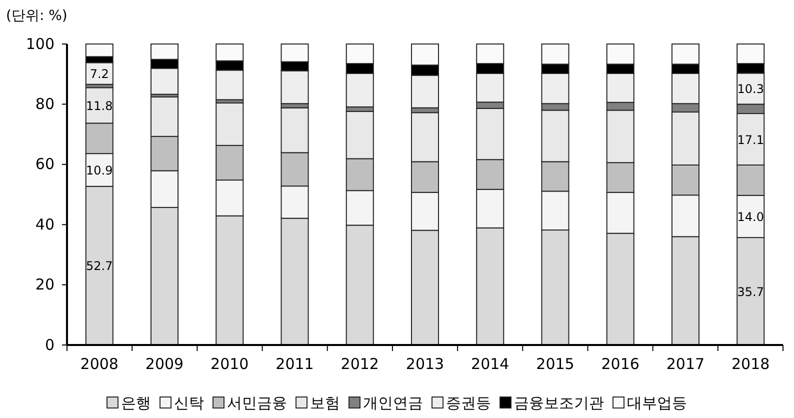 This screenshot has width=794, height=418. Describe the element at coordinates (99, 266) in the screenshot. I see `data-label: 52.7` at that location.